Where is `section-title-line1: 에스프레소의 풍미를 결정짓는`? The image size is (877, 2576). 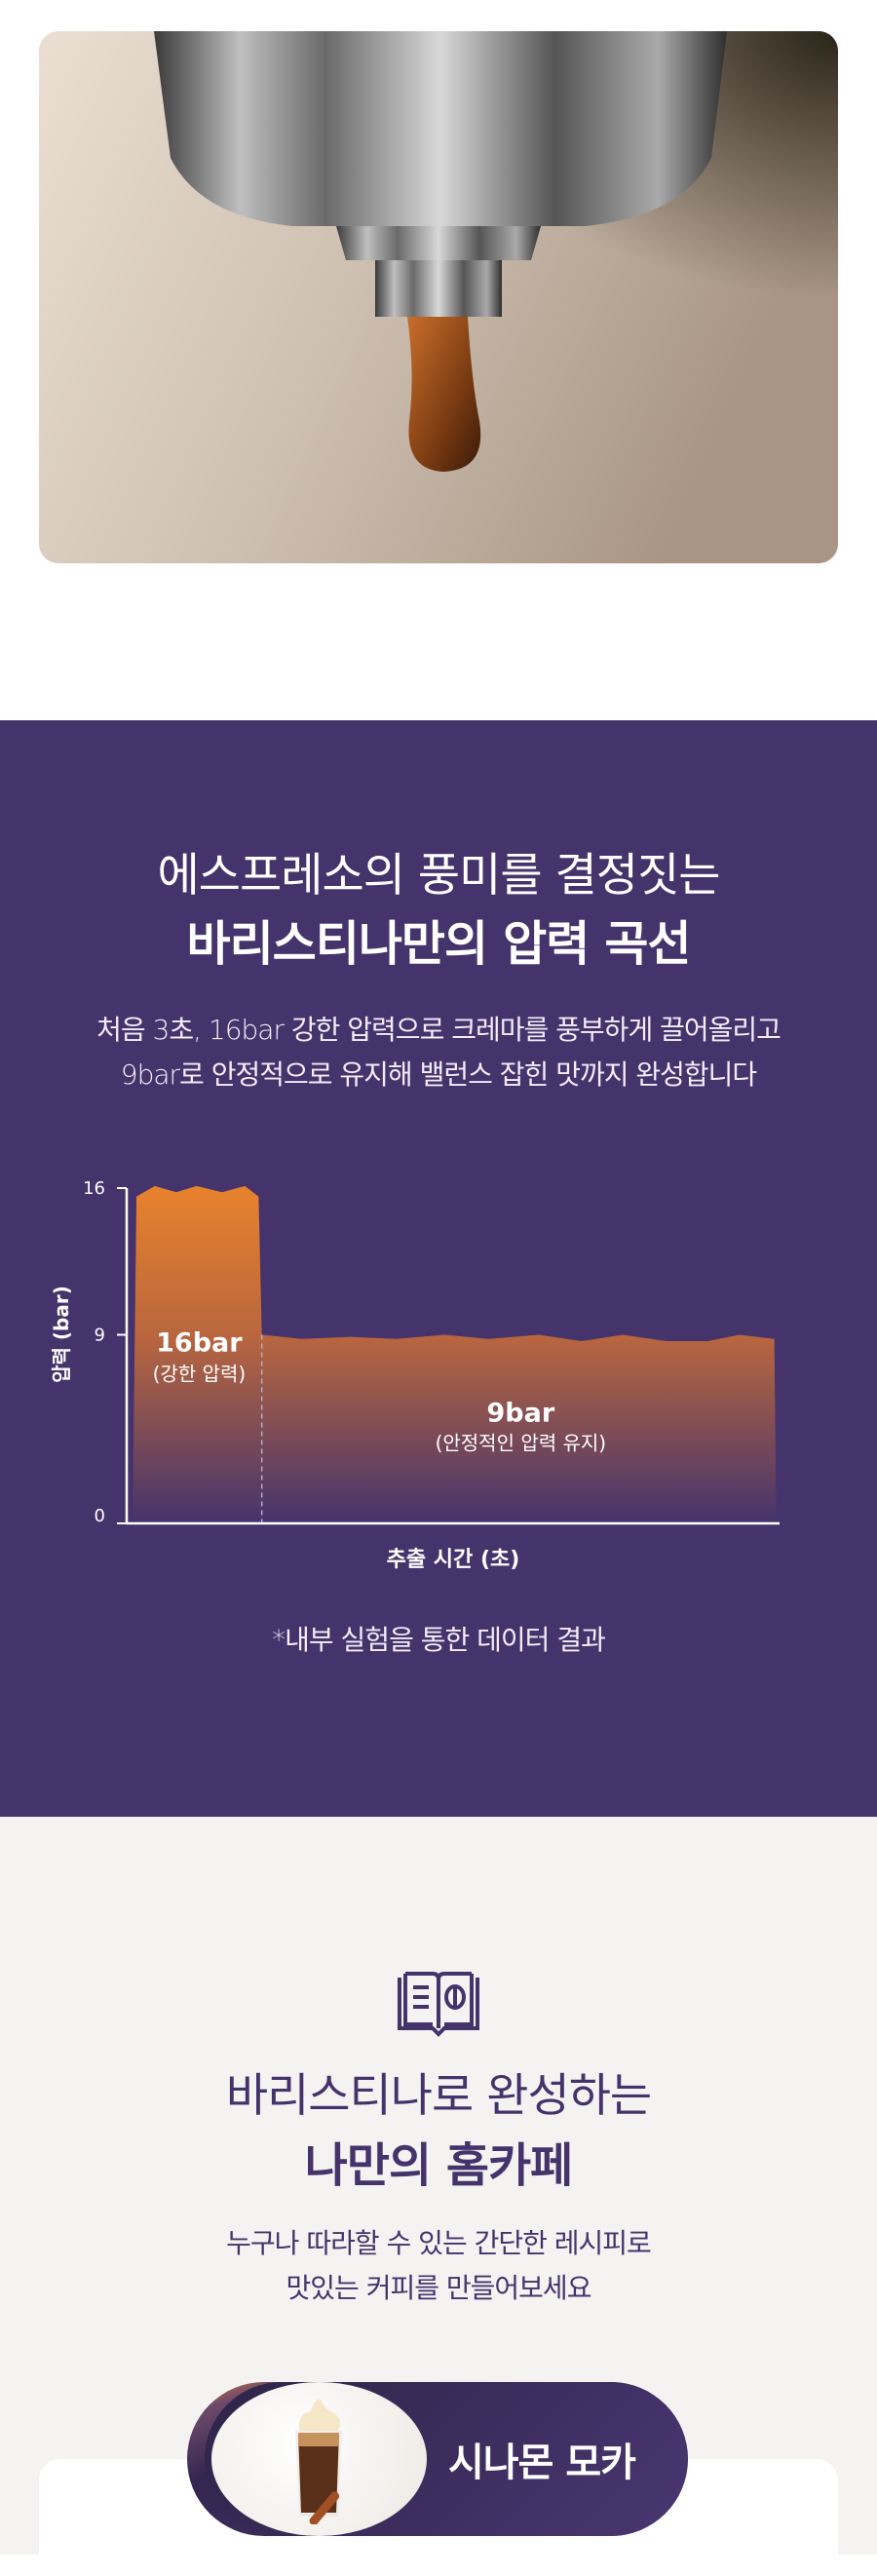
section-title-line1: 에스프레소의 풍미를 결정짓는 is located at coordinates (439, 876).